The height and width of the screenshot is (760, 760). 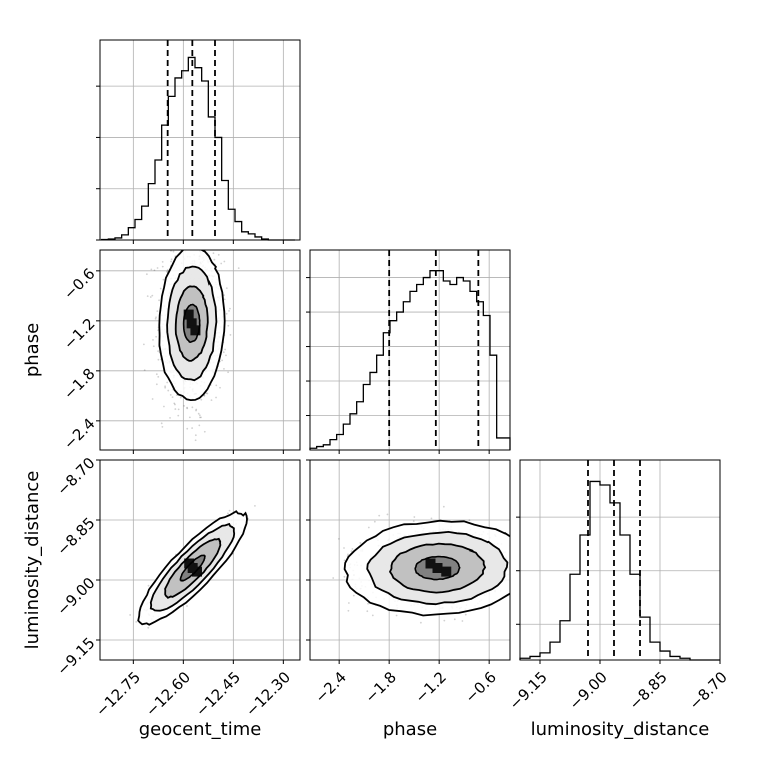 I want to click on x-tick-label-geocent_time: −12.75, so click(x=118, y=694).